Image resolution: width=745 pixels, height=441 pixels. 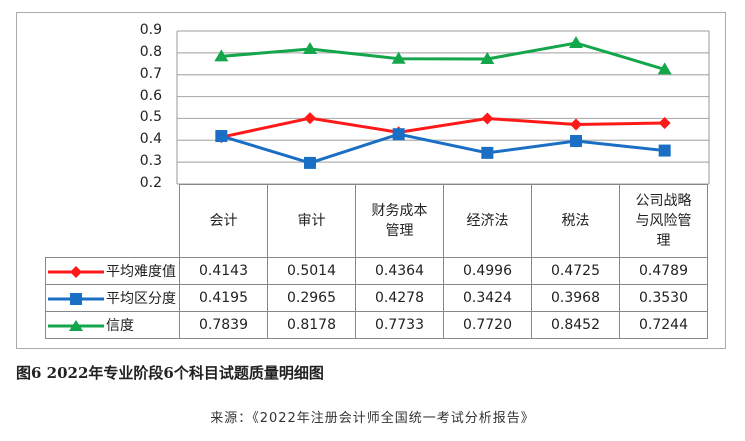 I want to click on category-label: 财务成本, so click(x=399, y=211).